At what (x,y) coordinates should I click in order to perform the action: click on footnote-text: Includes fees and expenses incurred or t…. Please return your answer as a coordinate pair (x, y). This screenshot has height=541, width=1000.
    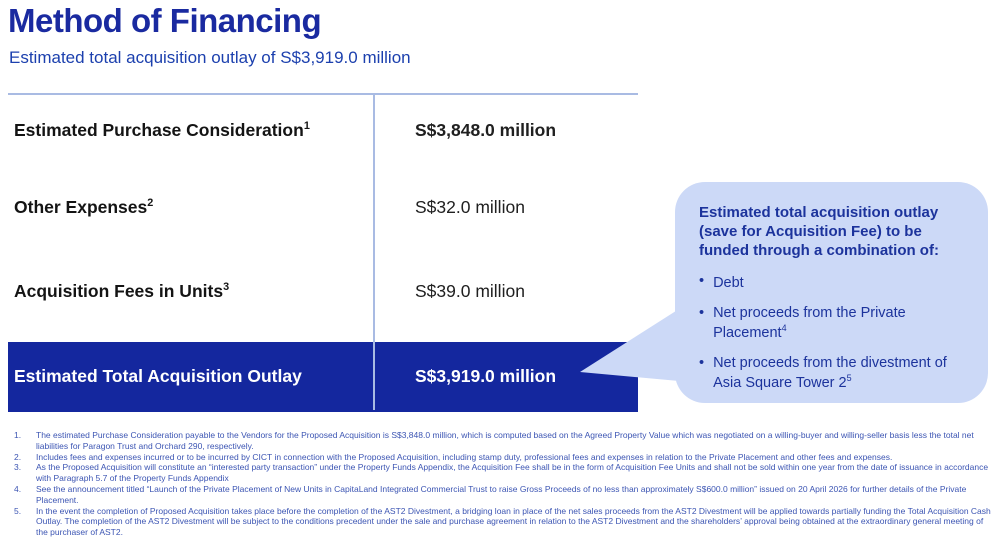
    Looking at the image, I should click on (464, 456).